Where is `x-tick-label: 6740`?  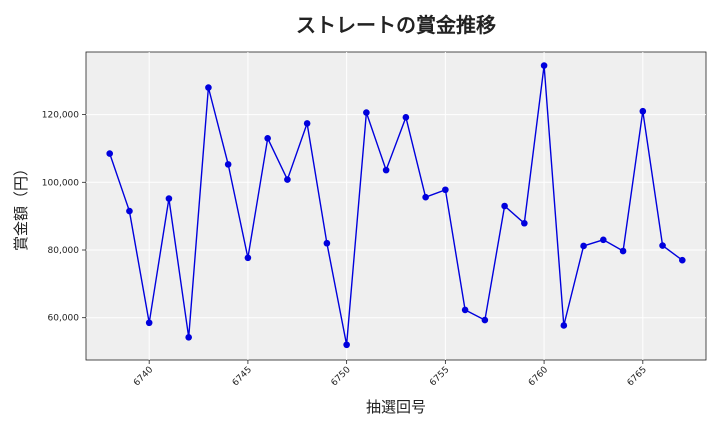
x-tick-label: 6740 is located at coordinates (143, 376).